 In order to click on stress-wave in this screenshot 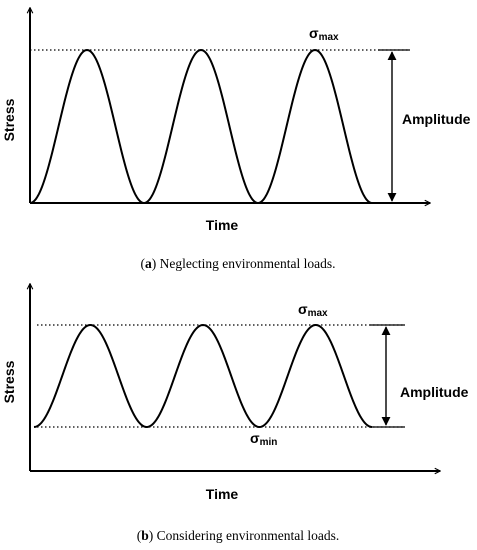, I will do `click(203, 375)`.